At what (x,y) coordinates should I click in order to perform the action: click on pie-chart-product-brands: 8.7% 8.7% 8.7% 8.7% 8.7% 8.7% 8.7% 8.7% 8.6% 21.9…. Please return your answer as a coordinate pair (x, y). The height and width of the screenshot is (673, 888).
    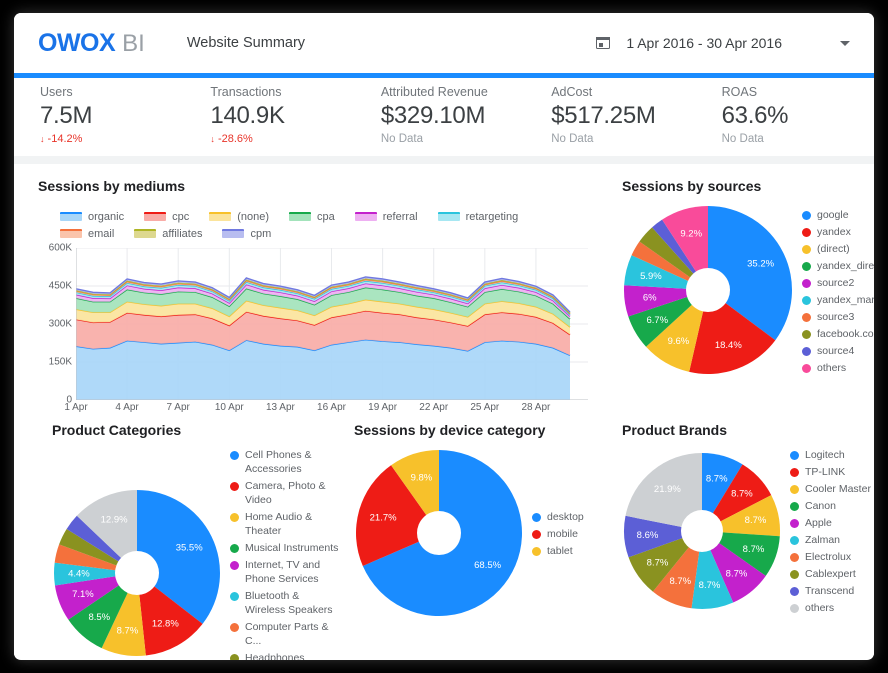
    Looking at the image, I should click on (702, 533).